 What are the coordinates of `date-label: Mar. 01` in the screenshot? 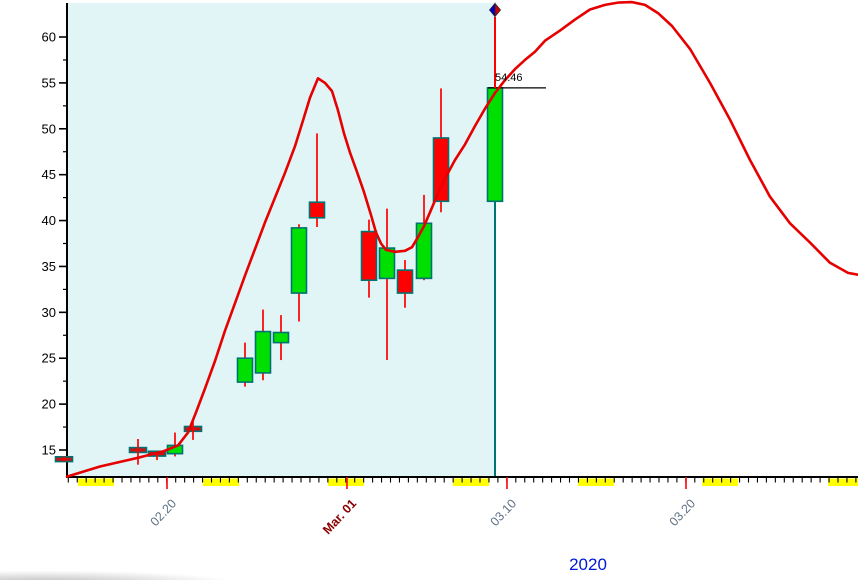 It's located at (339, 516).